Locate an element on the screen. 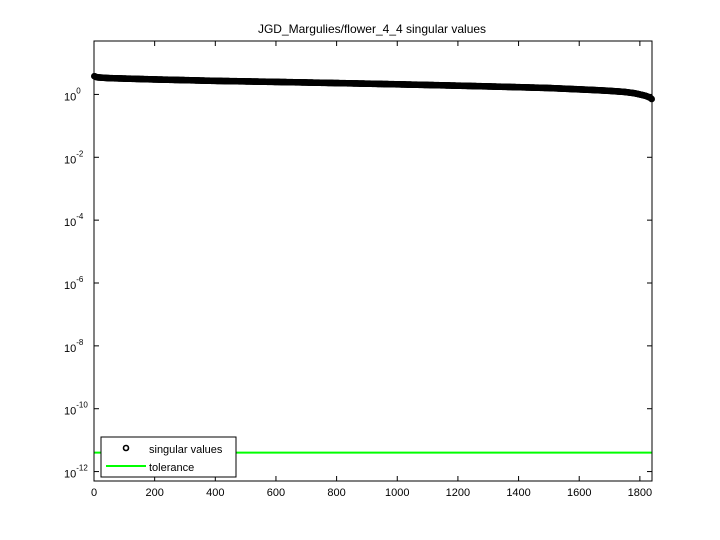 The image size is (720, 540). legend-label-singular-values: singular values is located at coordinates (186, 450).